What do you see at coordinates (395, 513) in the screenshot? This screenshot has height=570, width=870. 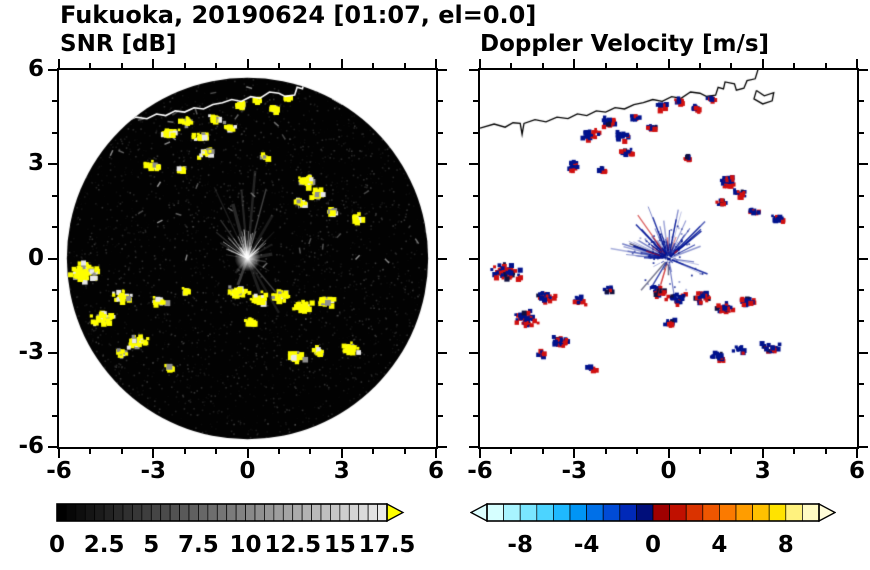 I see `colorbar-overflow-arrow` at bounding box center [395, 513].